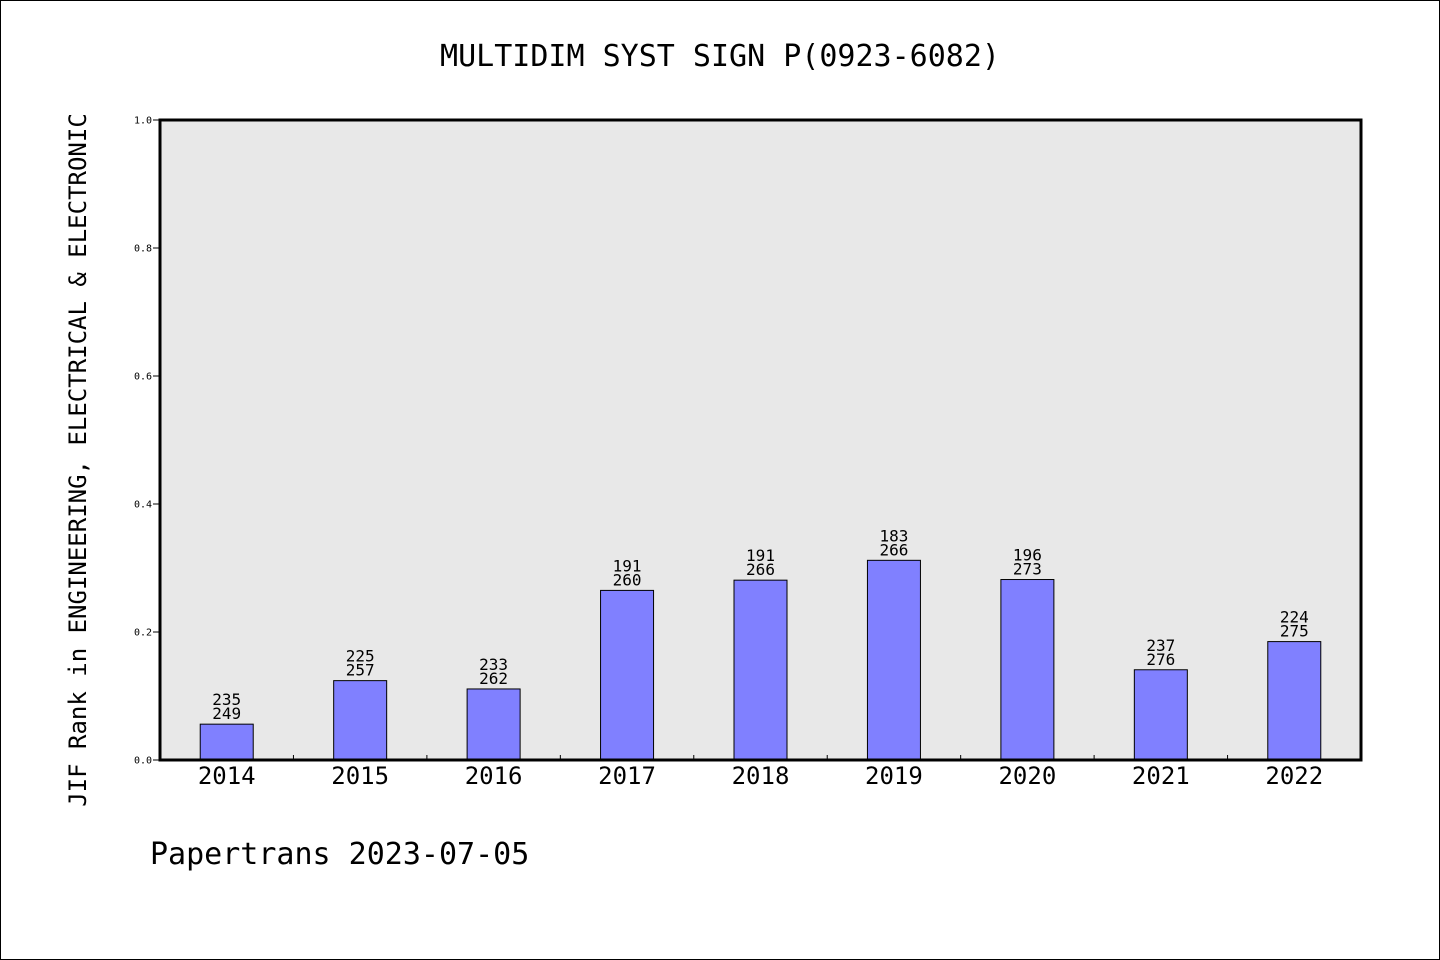 Image resolution: width=1440 pixels, height=960 pixels. What do you see at coordinates (493, 664) in the screenshot?
I see `bar-rank-label: 233` at bounding box center [493, 664].